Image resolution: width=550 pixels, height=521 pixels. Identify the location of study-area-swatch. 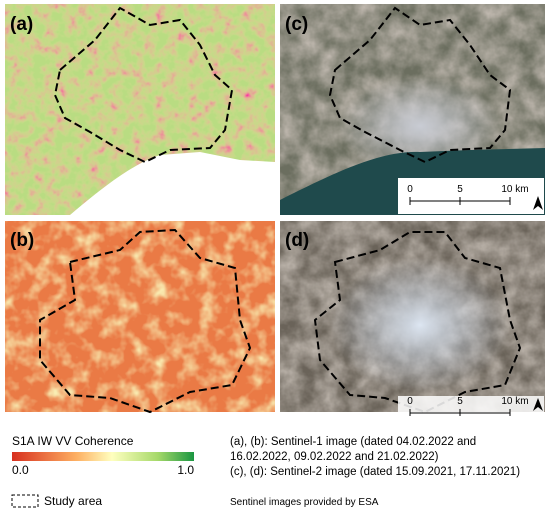
(25, 501).